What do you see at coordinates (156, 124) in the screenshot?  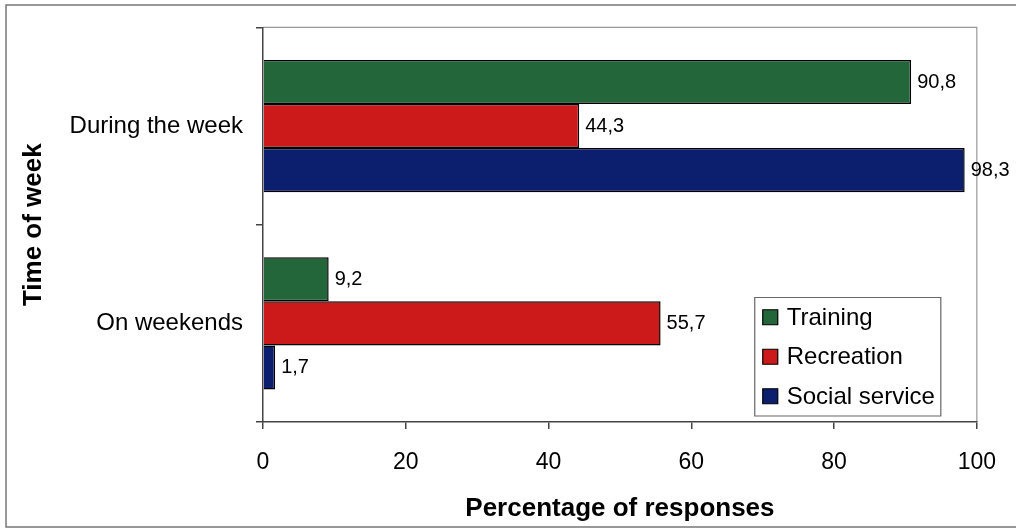 I see `y-tick-label: During the week` at bounding box center [156, 124].